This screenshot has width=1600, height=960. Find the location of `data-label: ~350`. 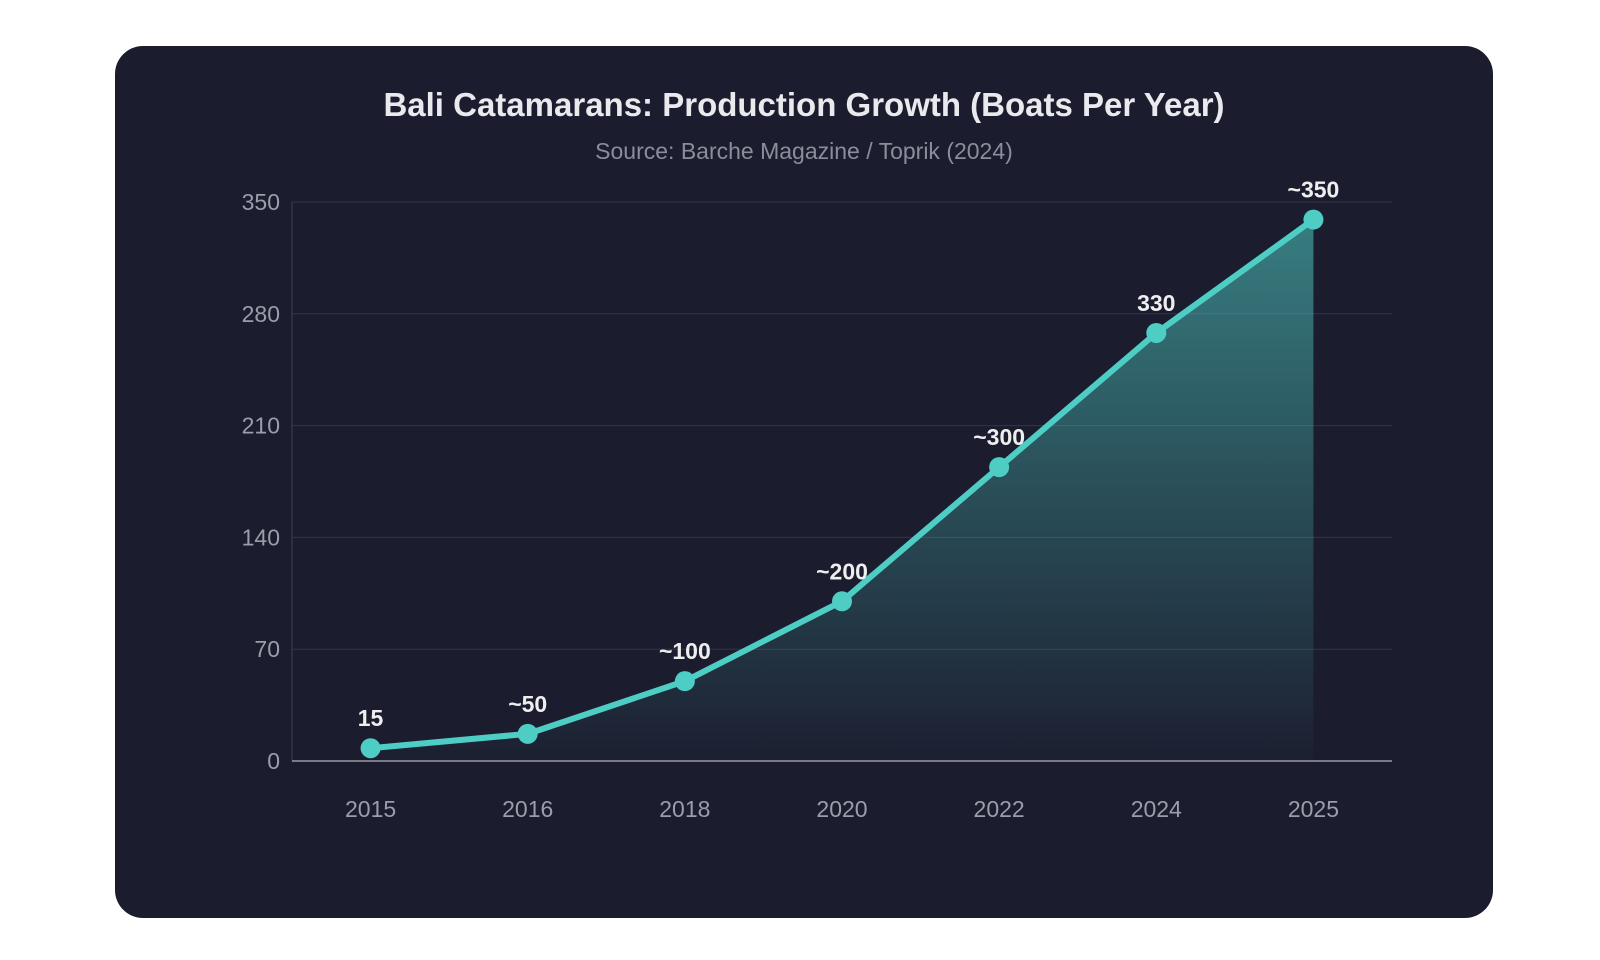

data-label: ~350 is located at coordinates (1314, 190).